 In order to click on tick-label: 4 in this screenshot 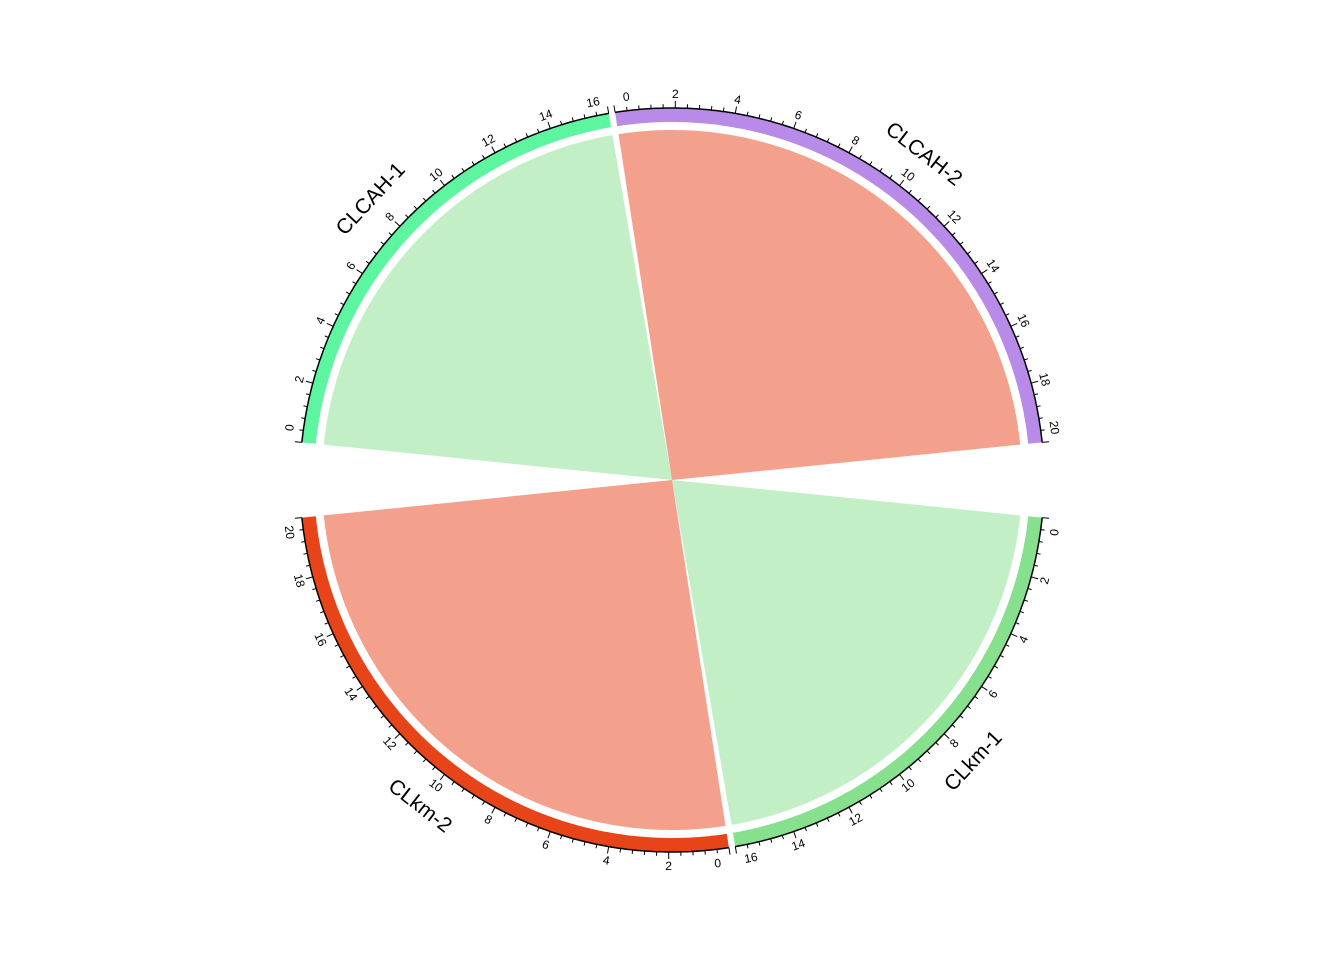, I will do `click(606, 860)`.